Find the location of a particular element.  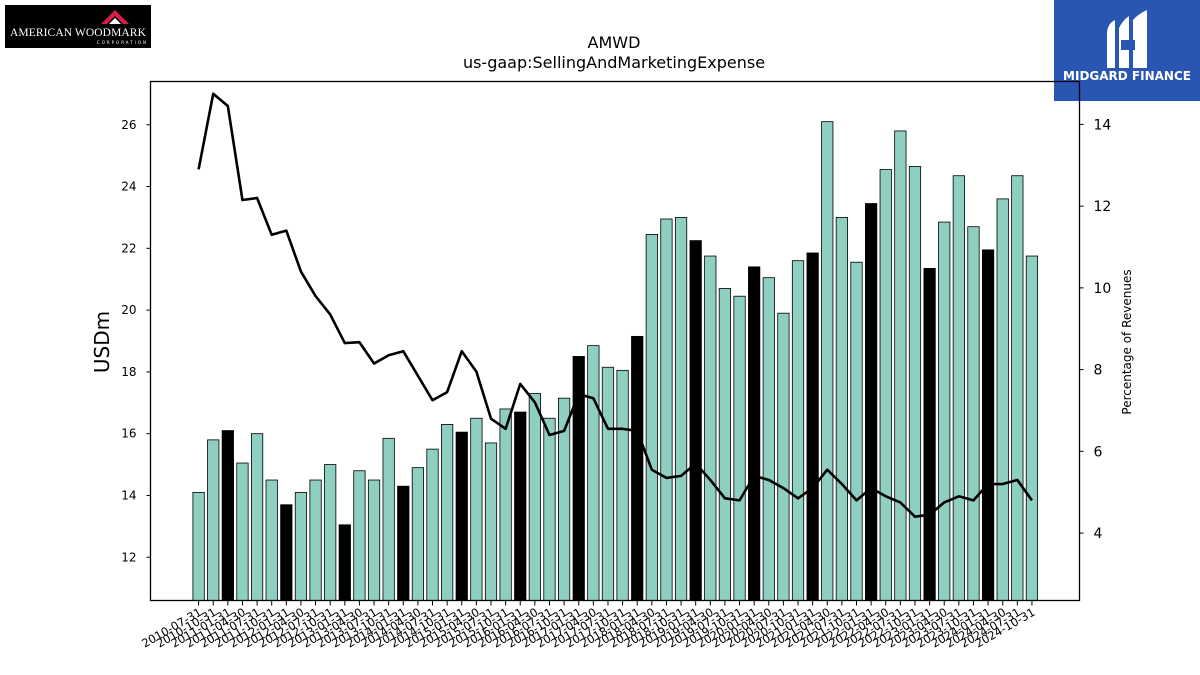

midgard-finance-logo: MIDGARD FINANCE is located at coordinates (1127, 50).